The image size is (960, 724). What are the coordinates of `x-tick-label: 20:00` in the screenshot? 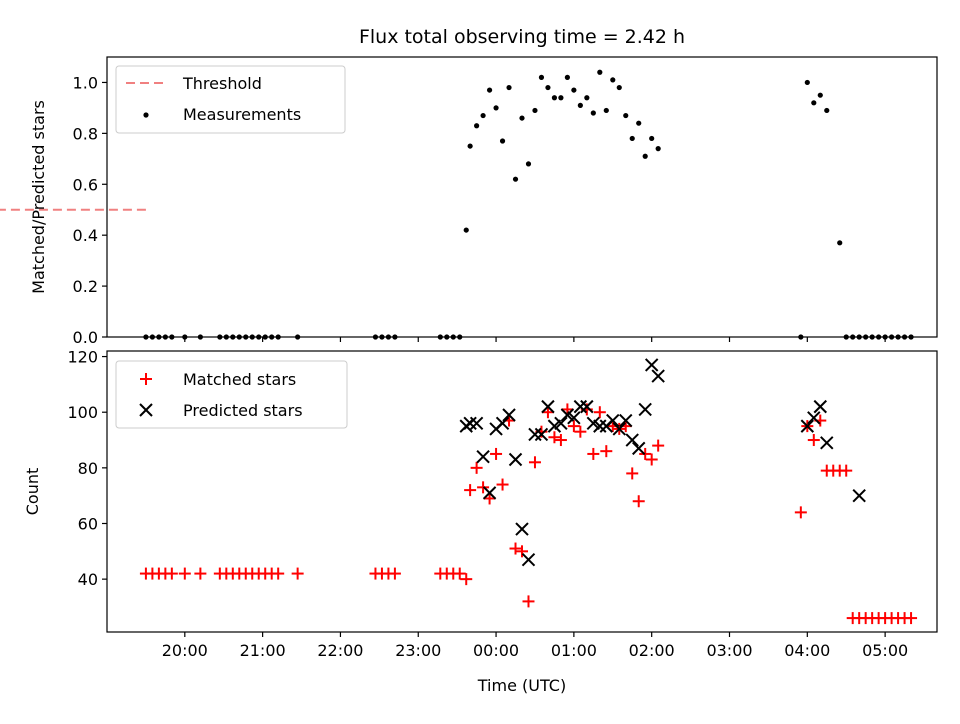 It's located at (185, 650).